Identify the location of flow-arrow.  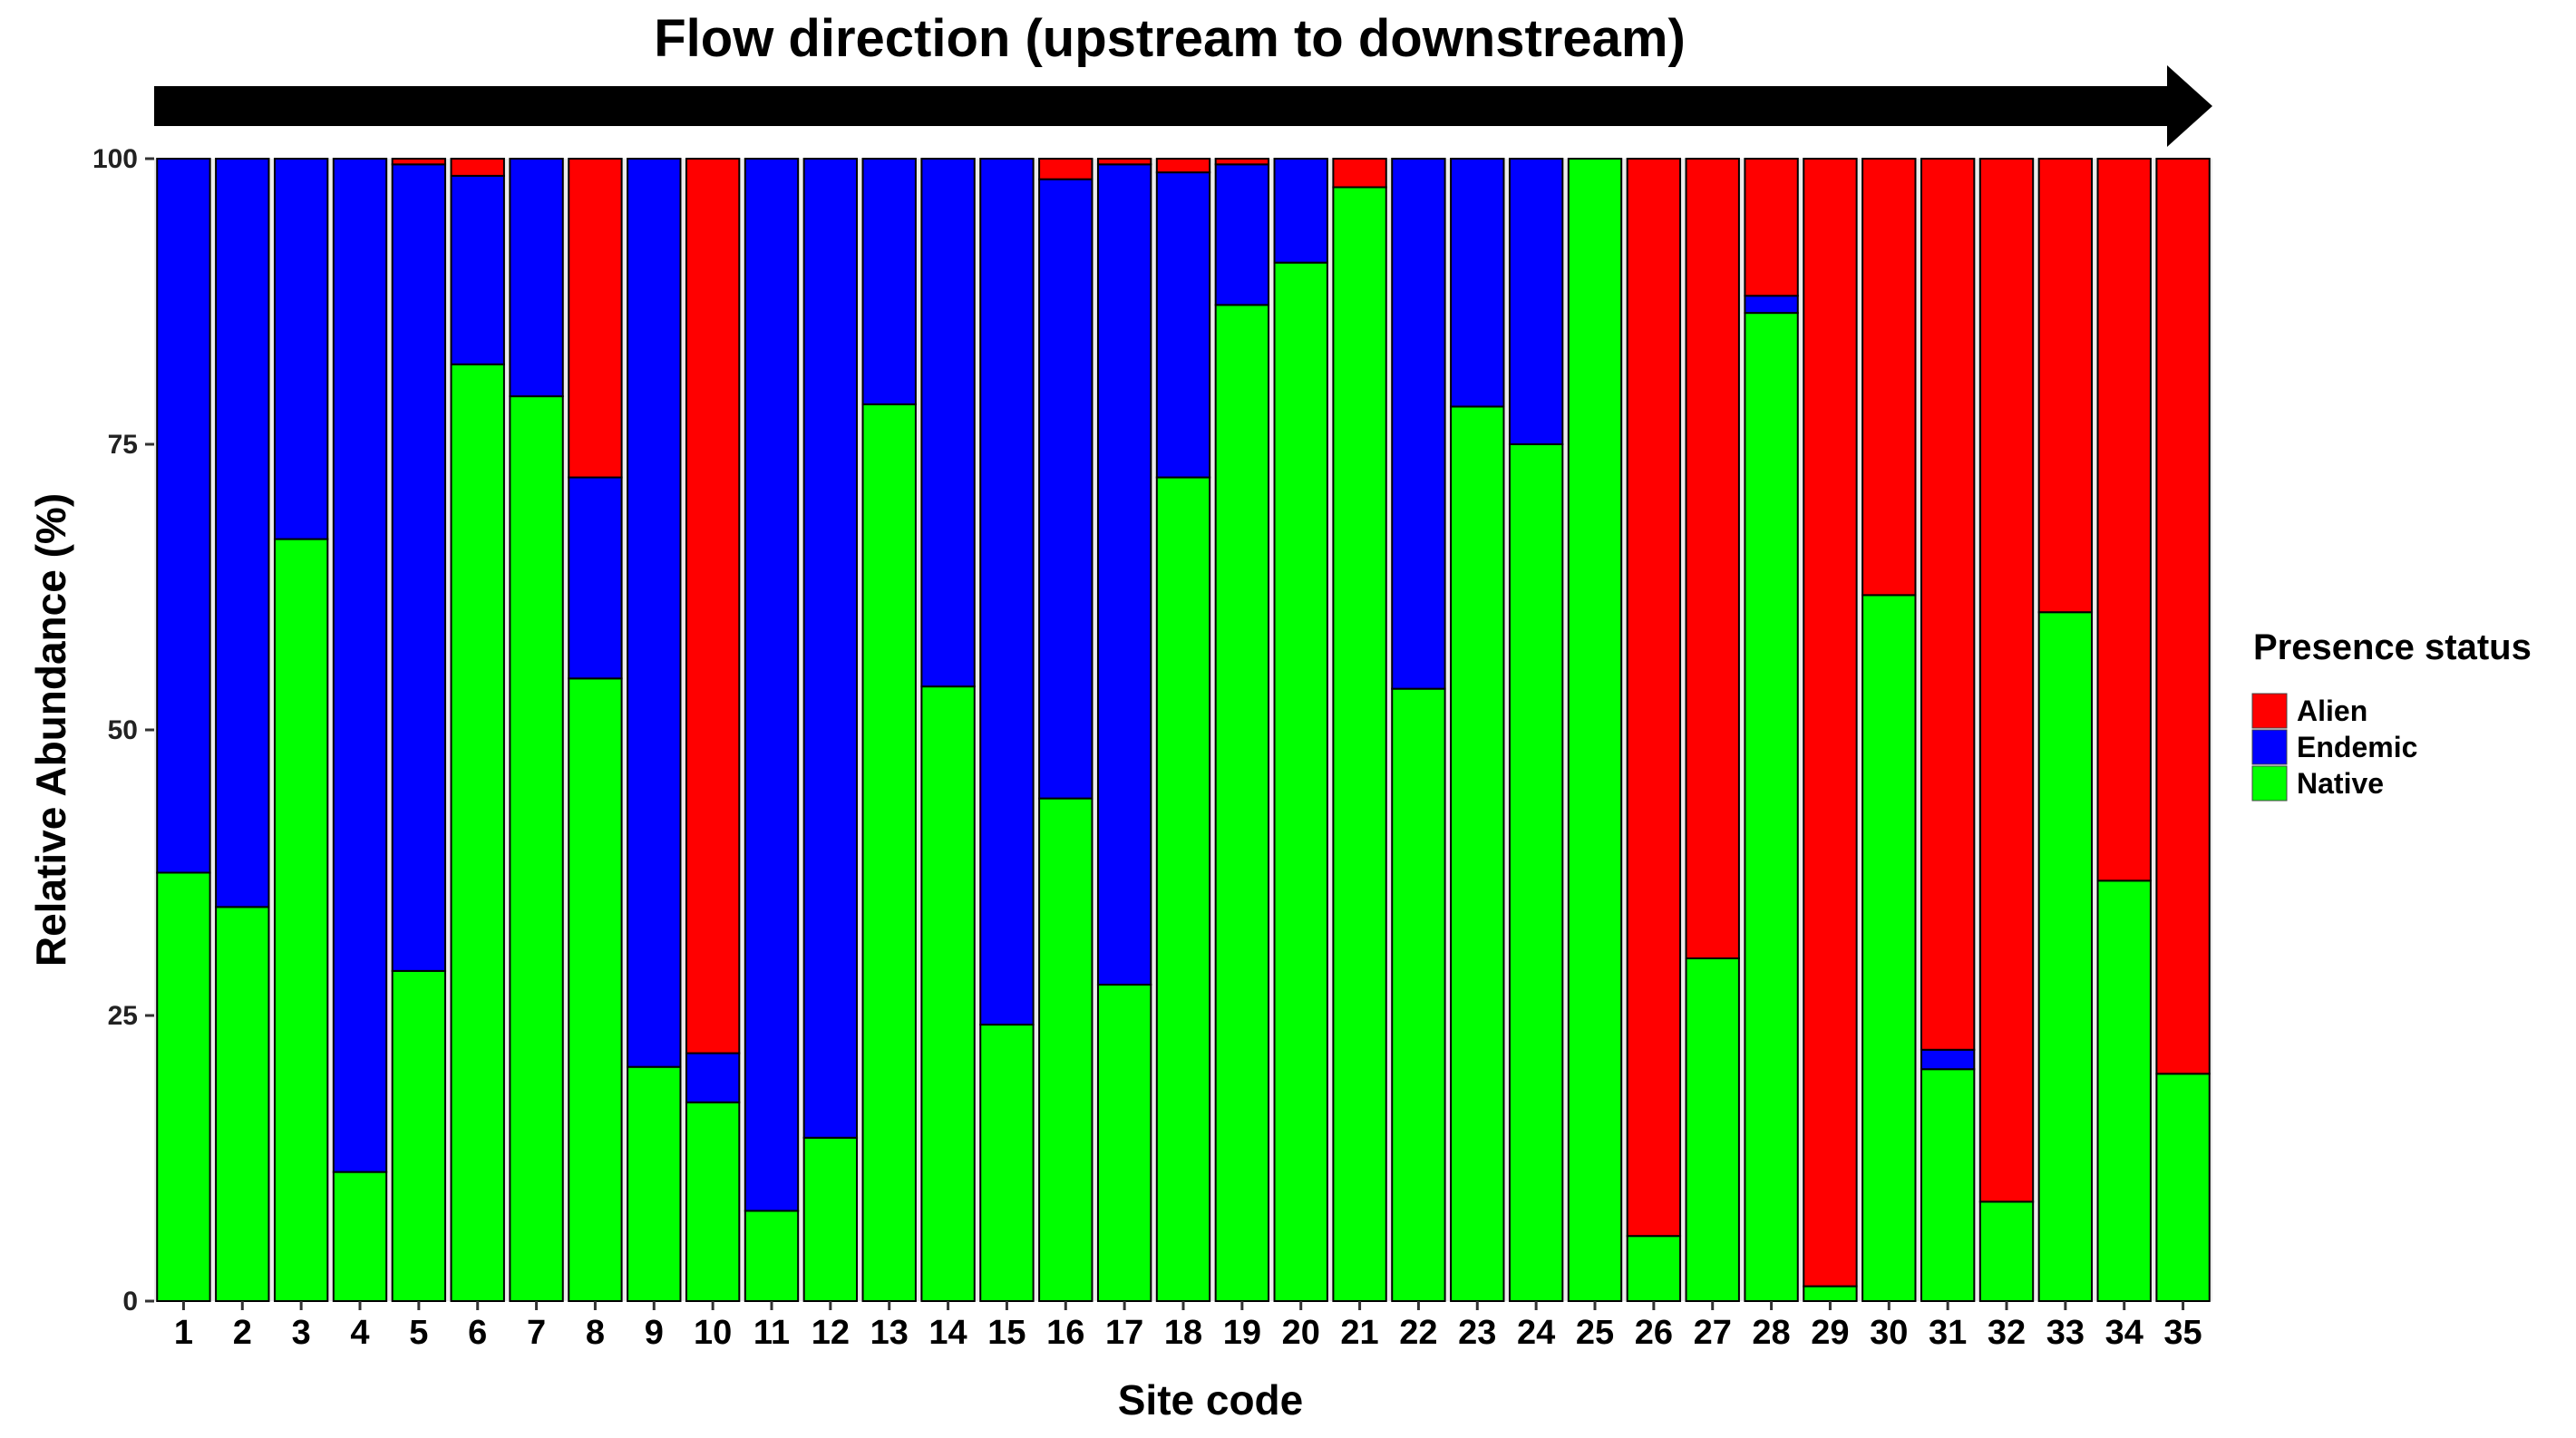
(1183, 106).